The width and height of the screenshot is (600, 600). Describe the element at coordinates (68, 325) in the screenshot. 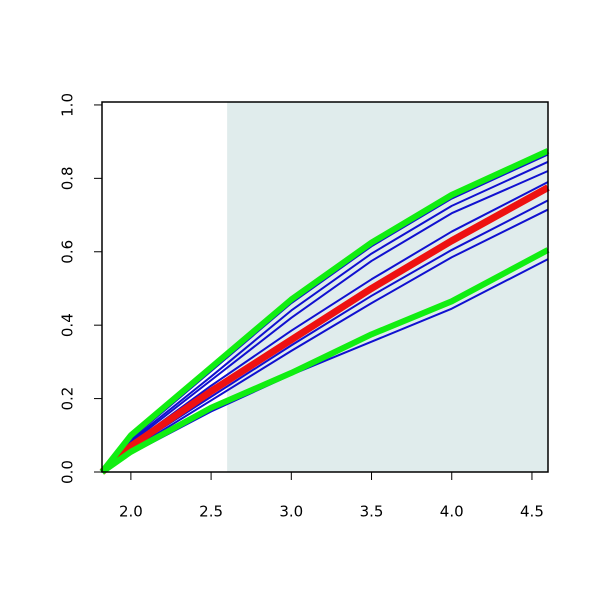

I see `y-tick-label: 0.4` at that location.